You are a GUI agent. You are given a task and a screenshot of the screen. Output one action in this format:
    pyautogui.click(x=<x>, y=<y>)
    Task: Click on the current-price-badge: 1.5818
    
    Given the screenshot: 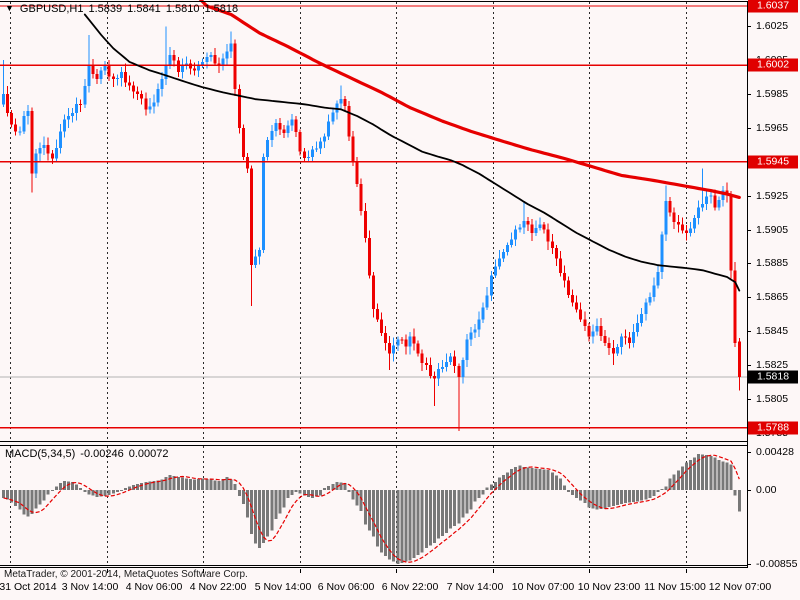 What is the action you would take?
    pyautogui.click(x=773, y=377)
    